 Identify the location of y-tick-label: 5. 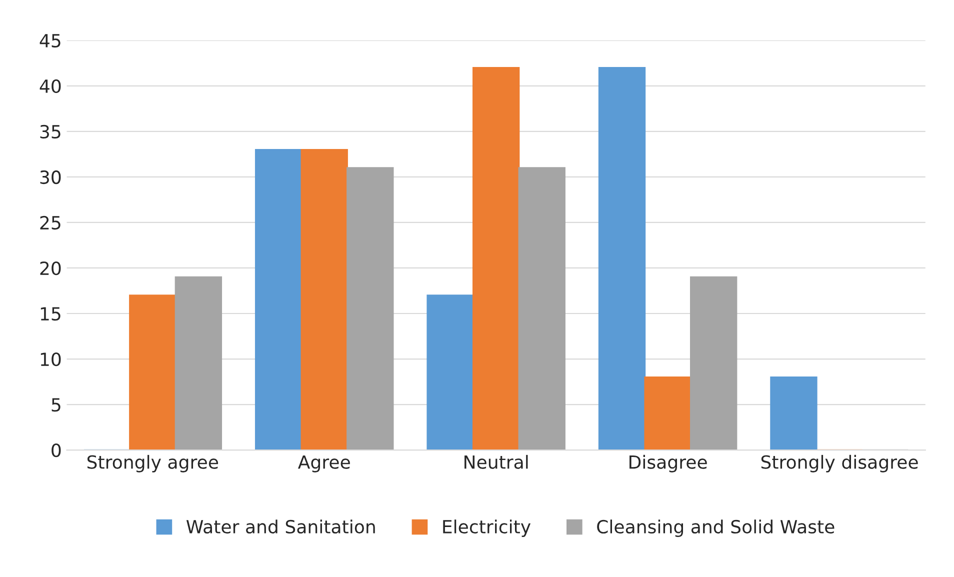
(56, 405).